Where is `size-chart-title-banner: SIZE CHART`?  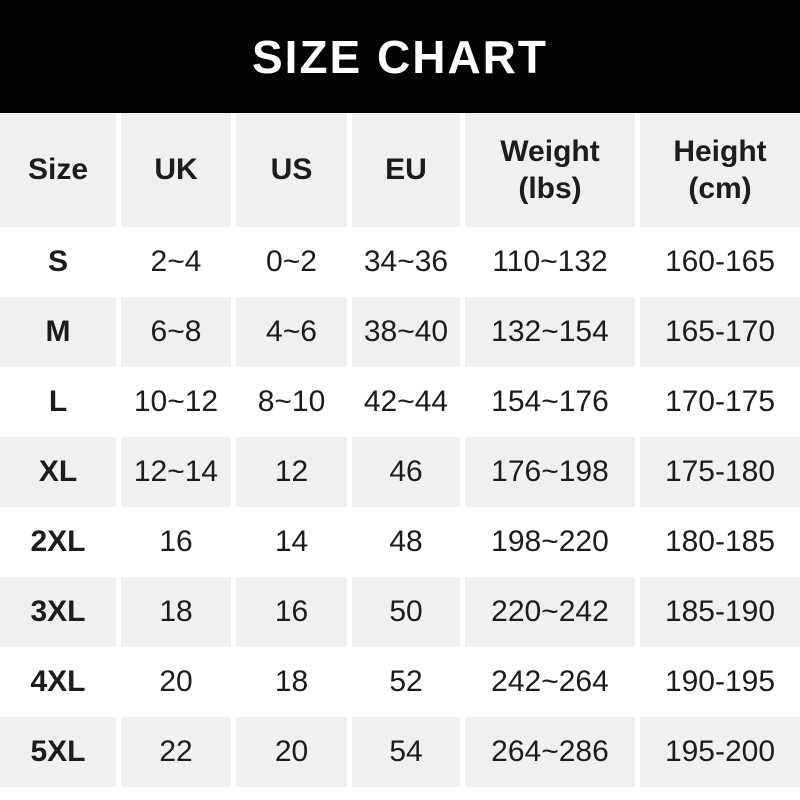
size-chart-title-banner: SIZE CHART is located at coordinates (400, 56).